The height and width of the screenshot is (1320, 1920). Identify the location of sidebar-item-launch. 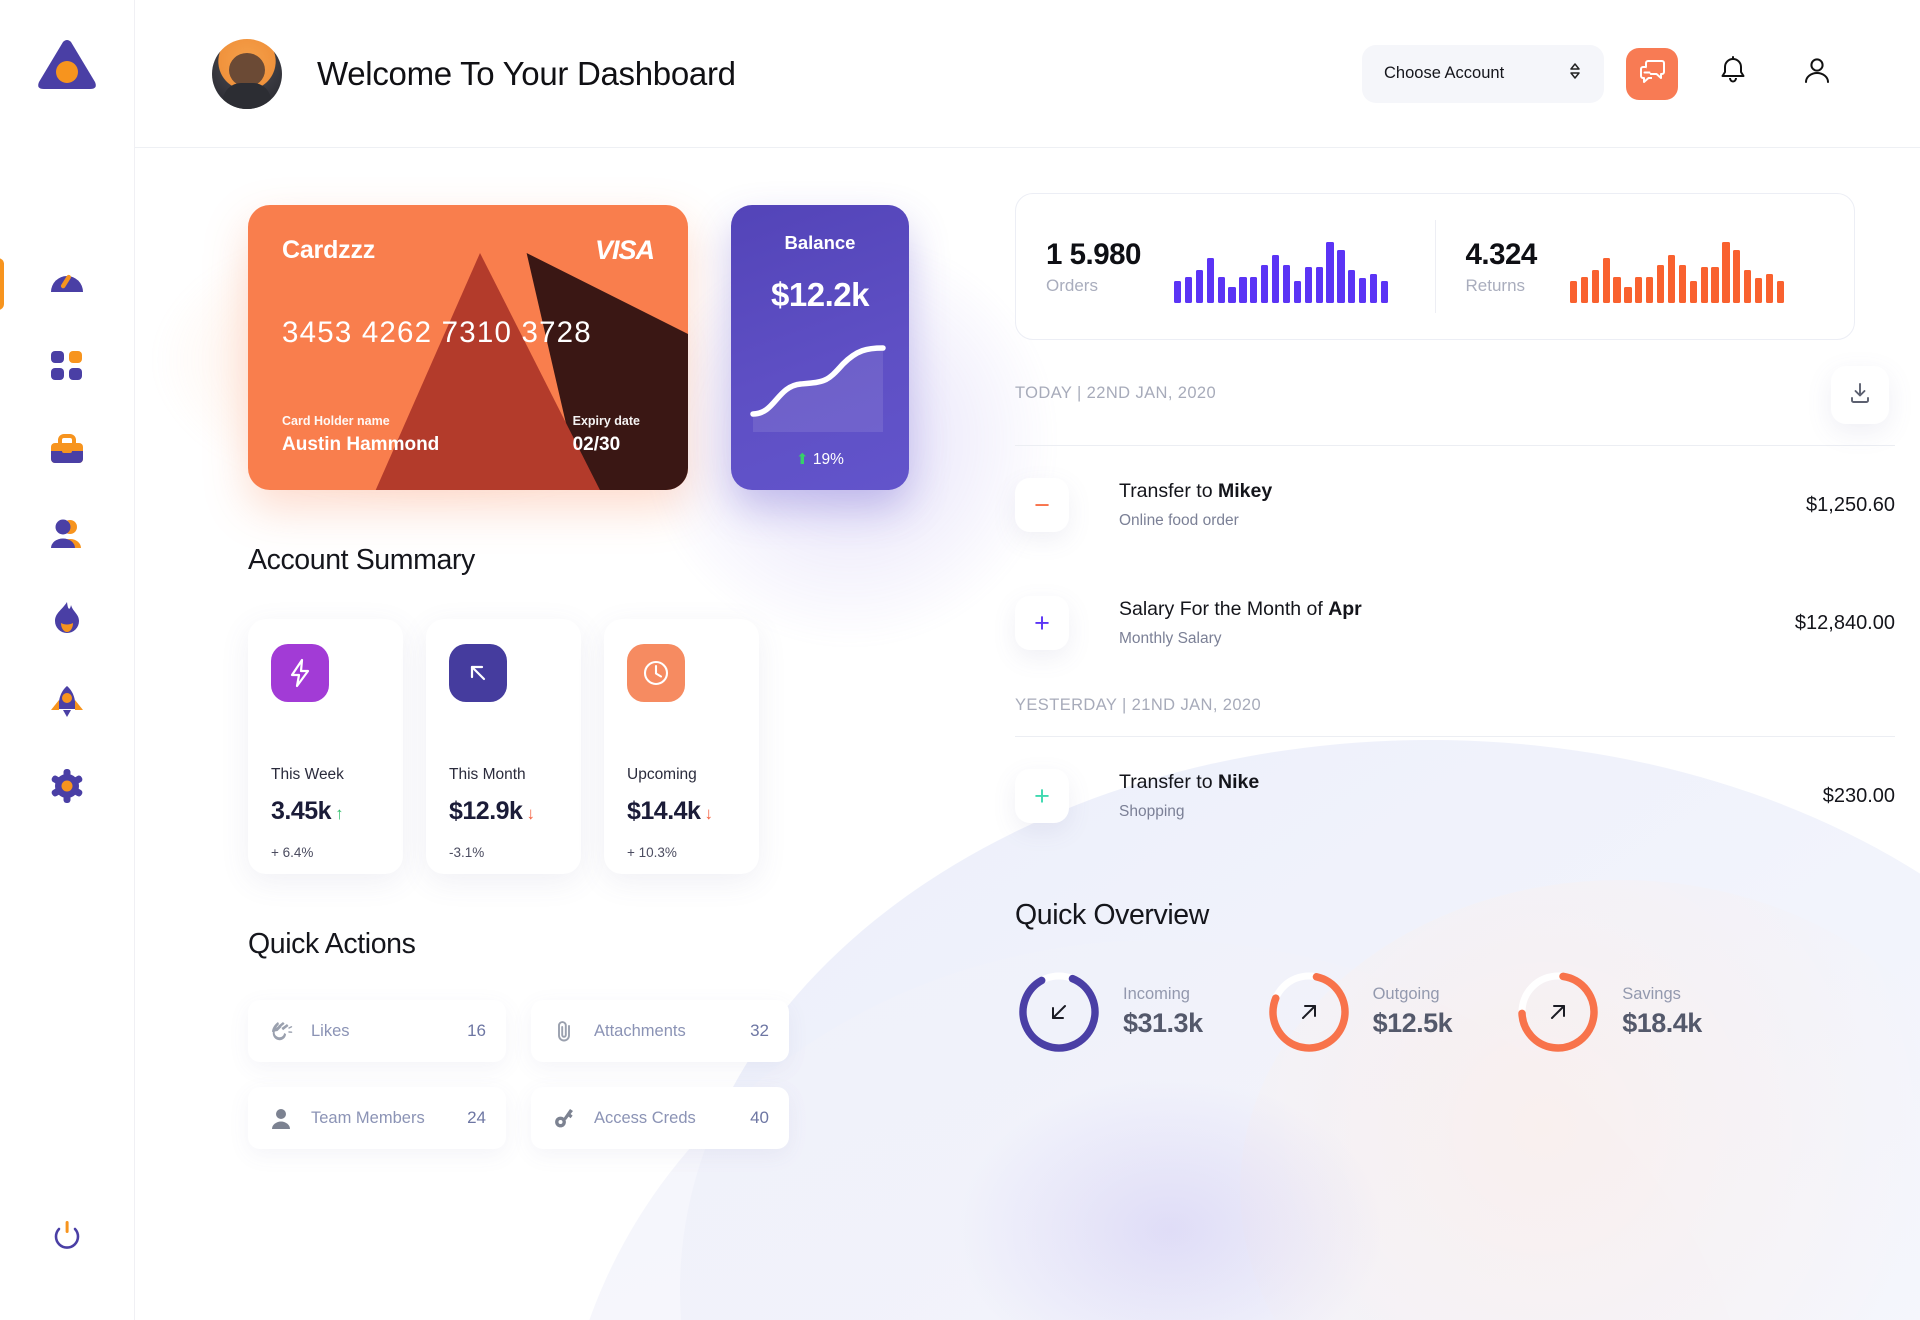
(67, 704).